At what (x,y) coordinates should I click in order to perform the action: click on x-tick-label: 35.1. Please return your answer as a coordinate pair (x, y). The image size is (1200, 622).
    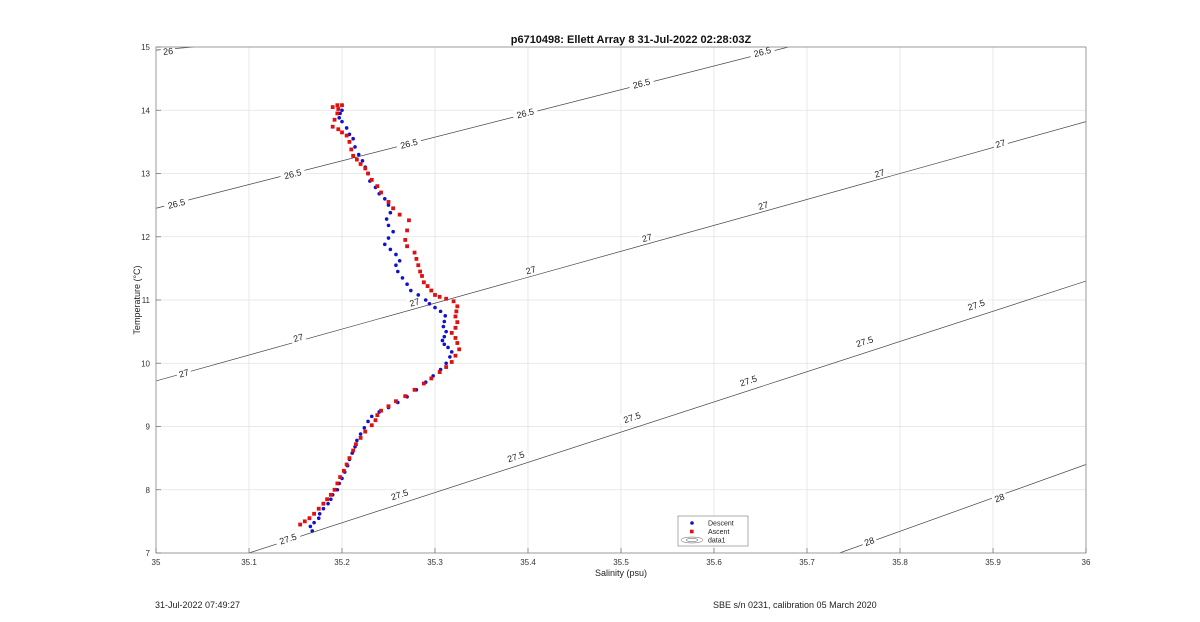
    Looking at the image, I should click on (249, 562).